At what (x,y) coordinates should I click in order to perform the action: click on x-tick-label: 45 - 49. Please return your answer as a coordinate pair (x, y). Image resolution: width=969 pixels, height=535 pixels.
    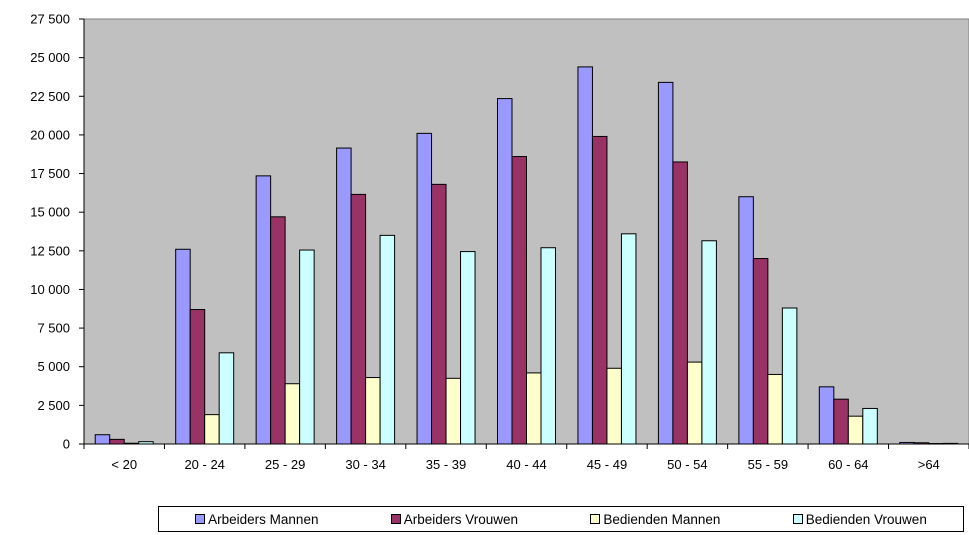
    Looking at the image, I should click on (607, 464).